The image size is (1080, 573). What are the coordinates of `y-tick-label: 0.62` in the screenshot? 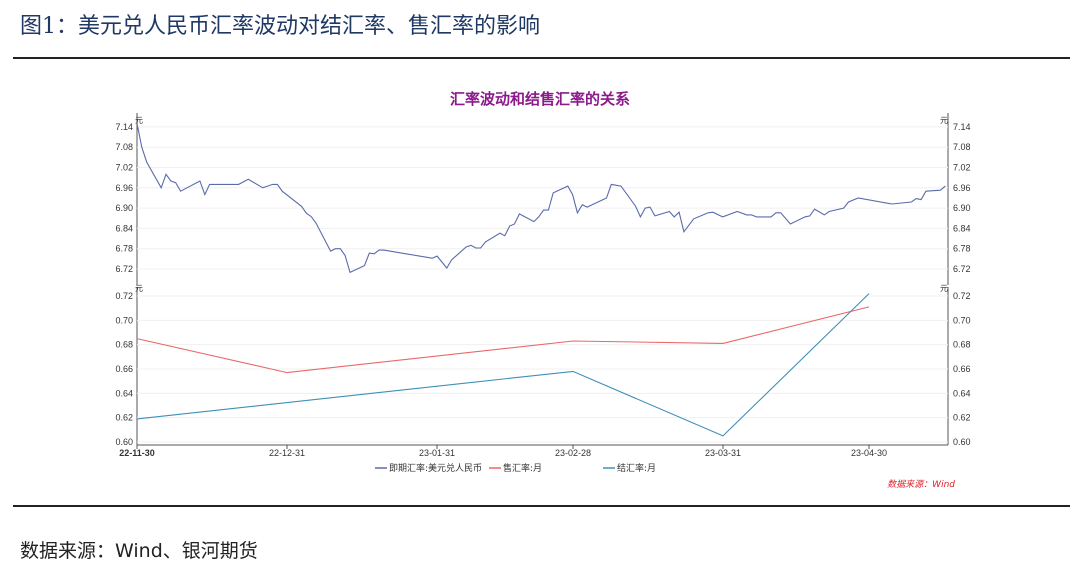 It's located at (124, 418).